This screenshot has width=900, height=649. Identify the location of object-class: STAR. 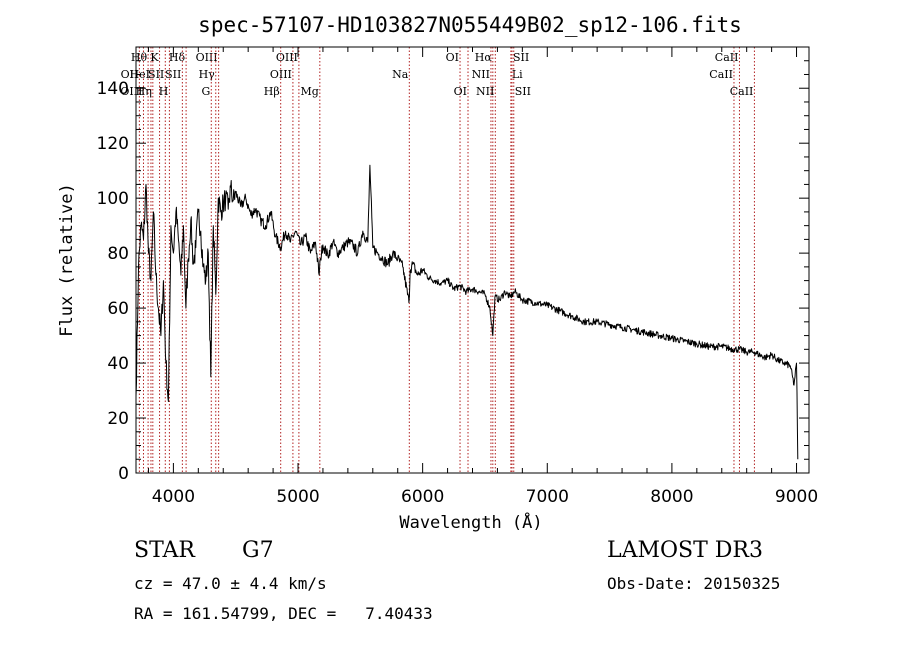
(164, 550).